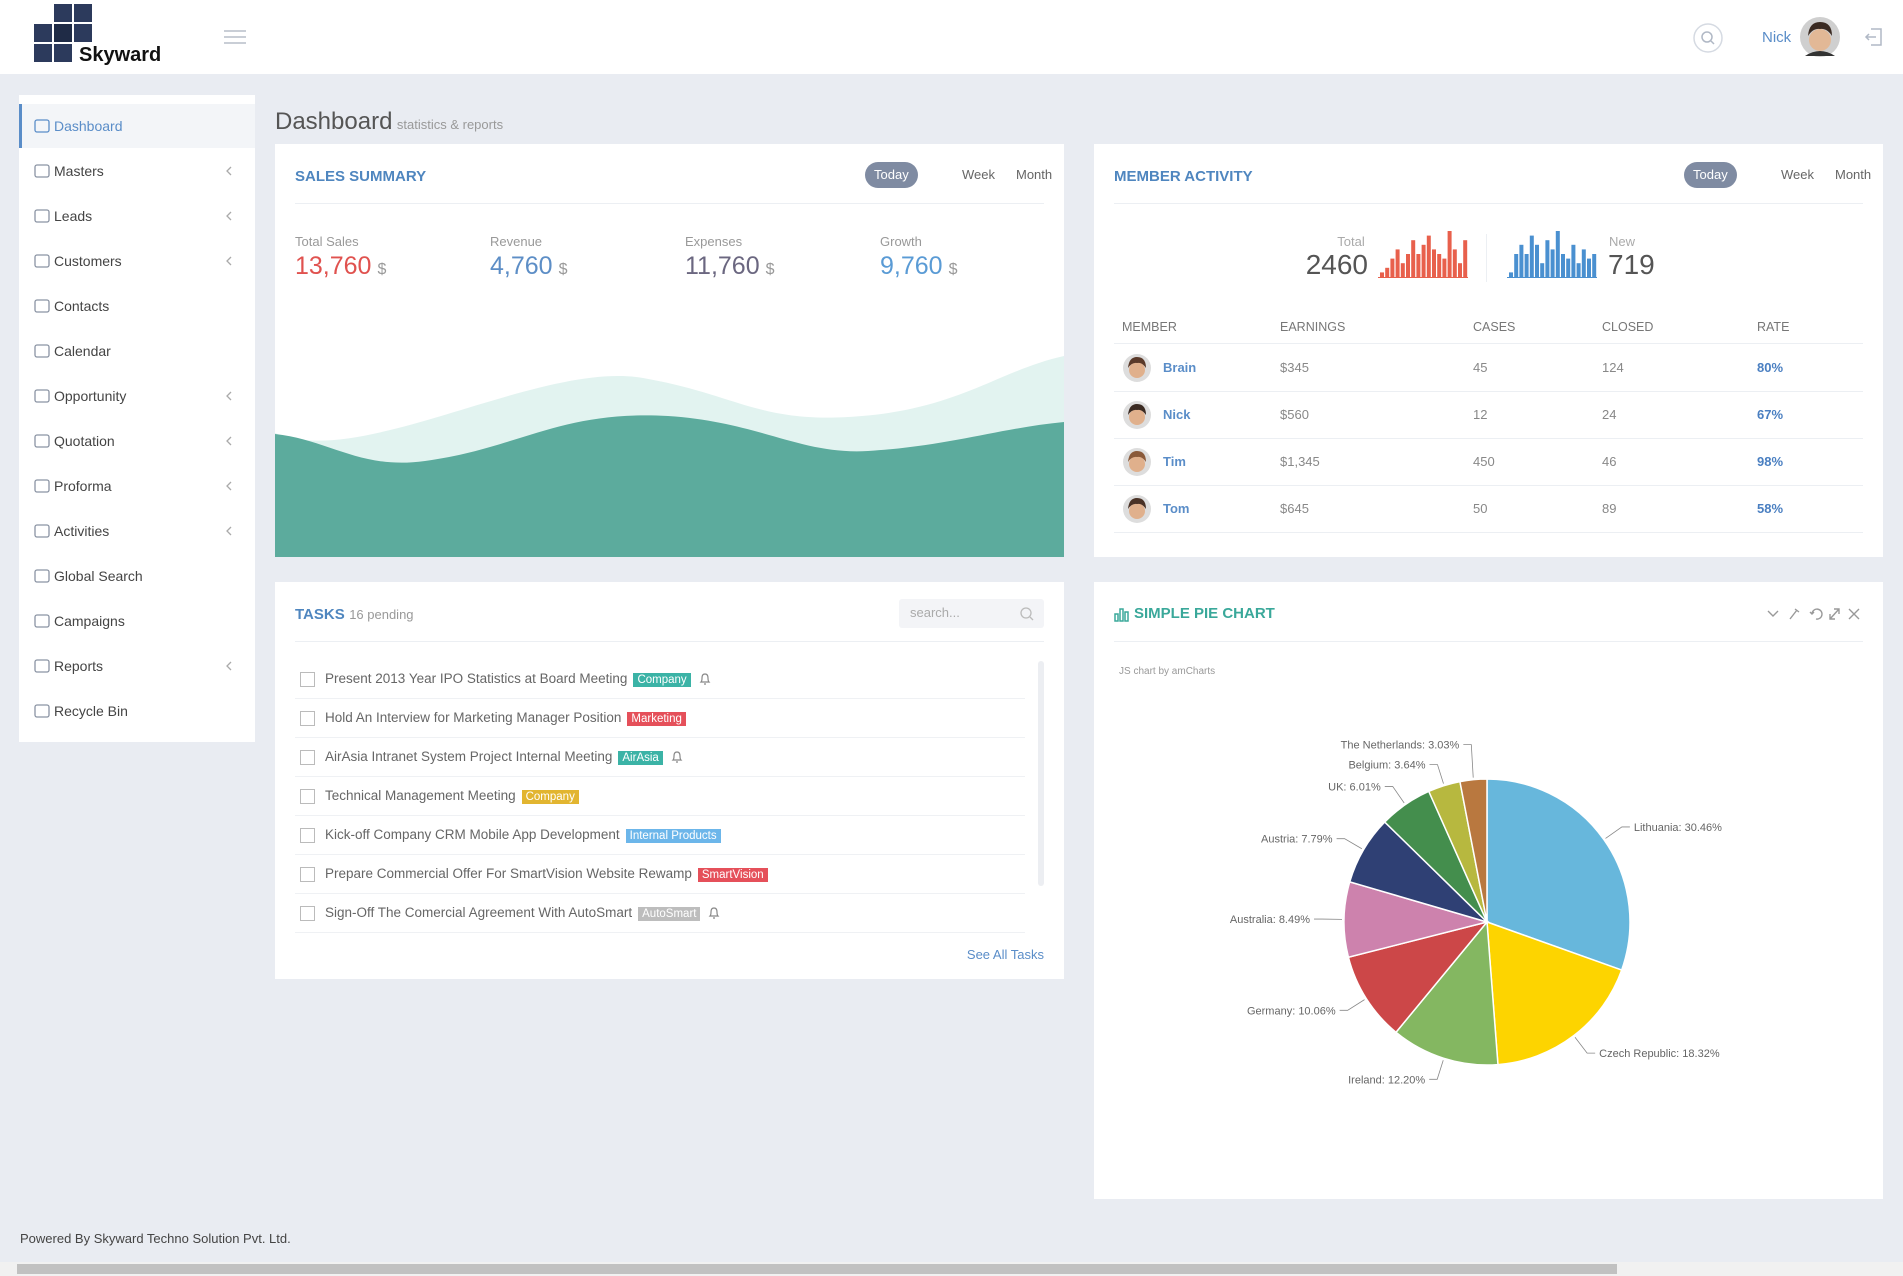 Image resolution: width=1903 pixels, height=1276 pixels. I want to click on nav-item: Dashboard, so click(137, 126).